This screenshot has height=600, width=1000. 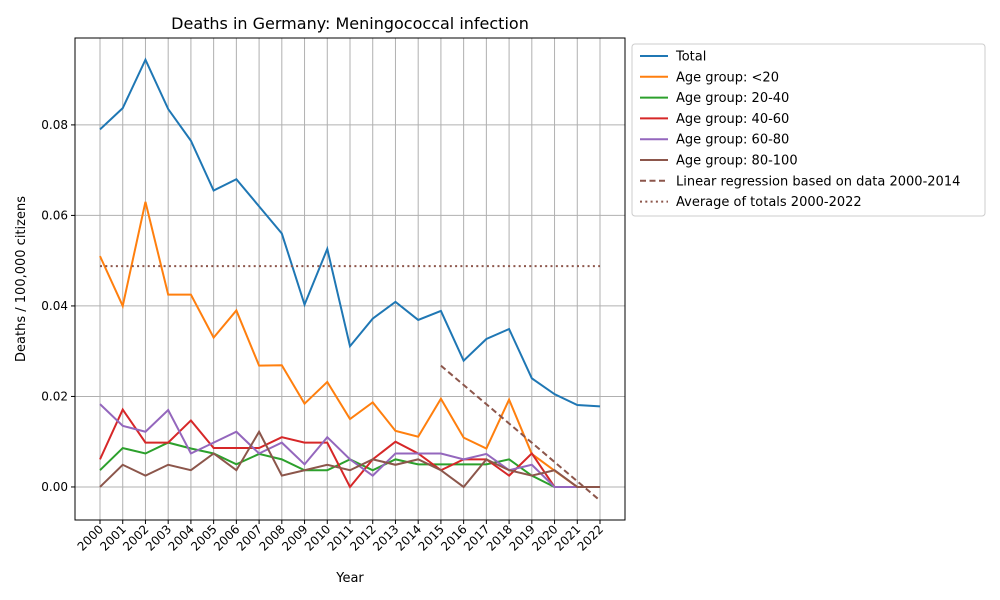 What do you see at coordinates (732, 140) in the screenshot?
I see `legend-label: Age group: 60-80` at bounding box center [732, 140].